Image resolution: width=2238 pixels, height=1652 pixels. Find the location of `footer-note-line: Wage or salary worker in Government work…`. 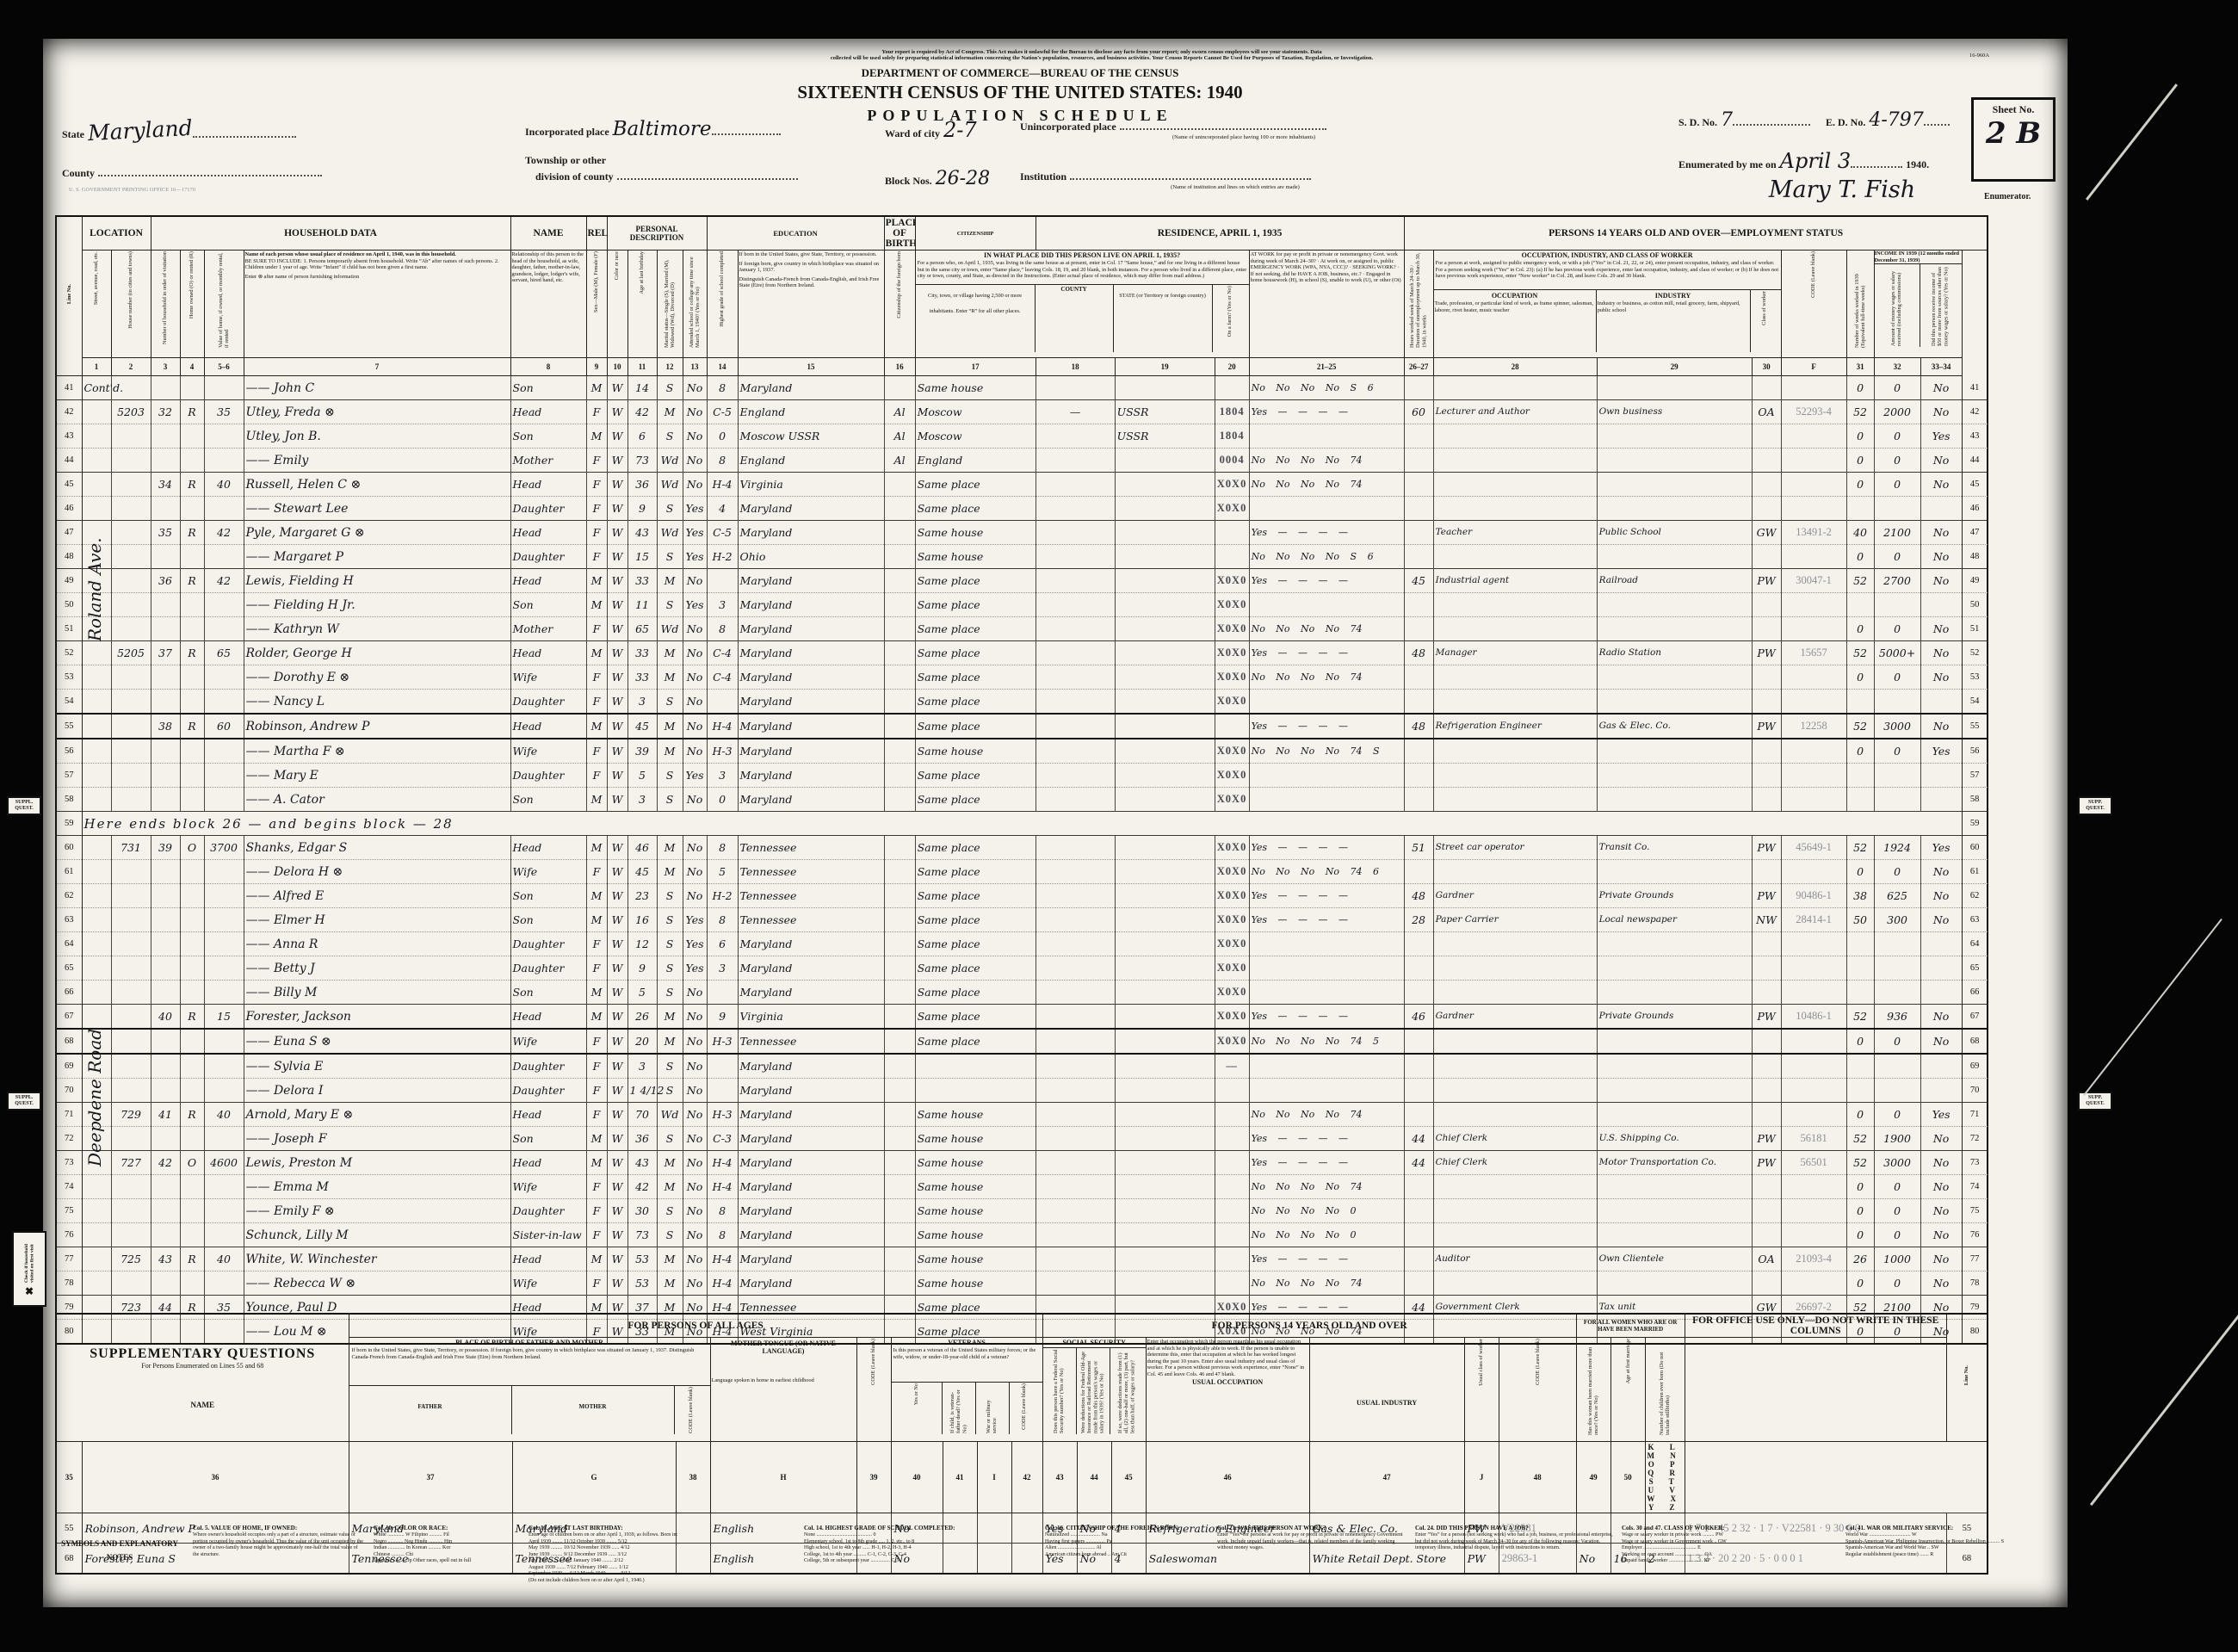

footer-note-line: Wage or salary worker in Government work… is located at coordinates (1674, 1541).